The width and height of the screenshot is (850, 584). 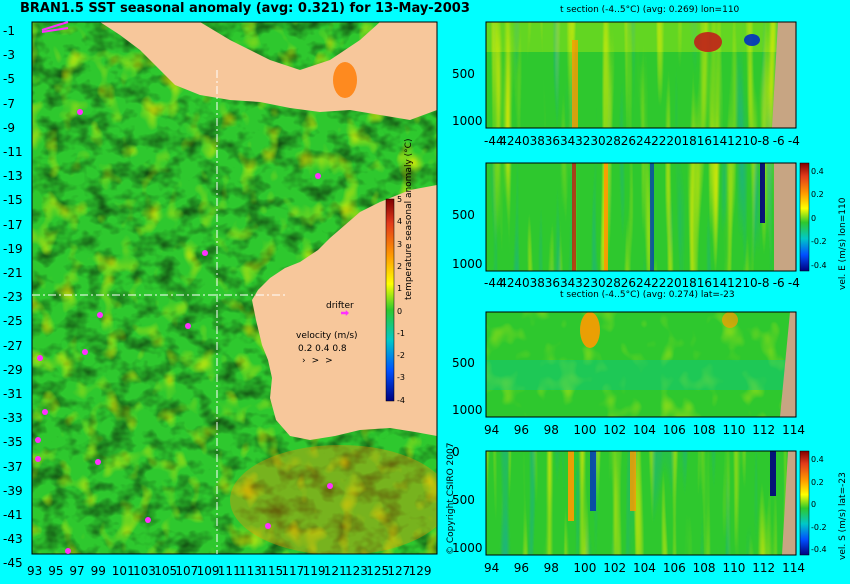 I want to click on colorbar-tick: -3, so click(x=401, y=378).